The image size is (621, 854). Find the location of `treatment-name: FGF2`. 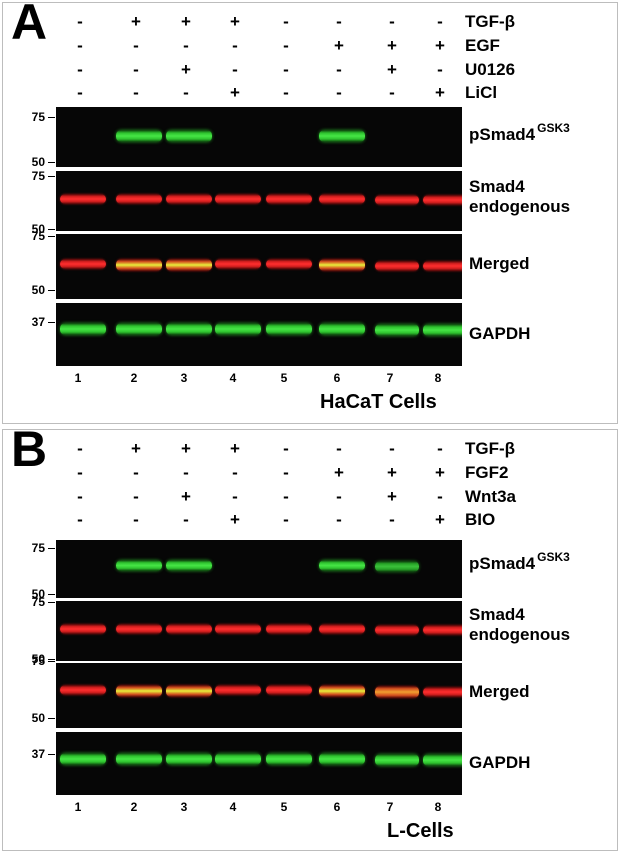

treatment-name: FGF2 is located at coordinates (487, 472).